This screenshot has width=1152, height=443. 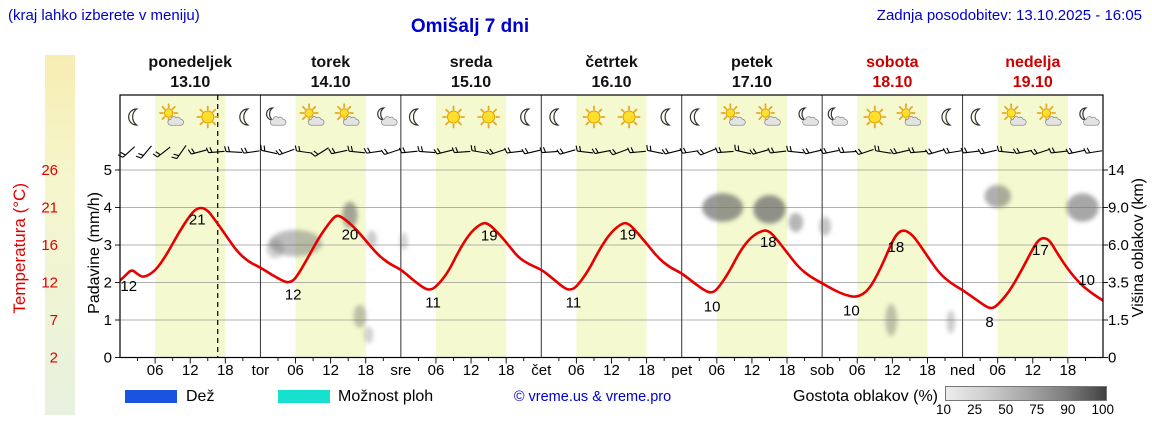 What do you see at coordinates (108, 358) in the screenshot?
I see `svg-text: 0` at bounding box center [108, 358].